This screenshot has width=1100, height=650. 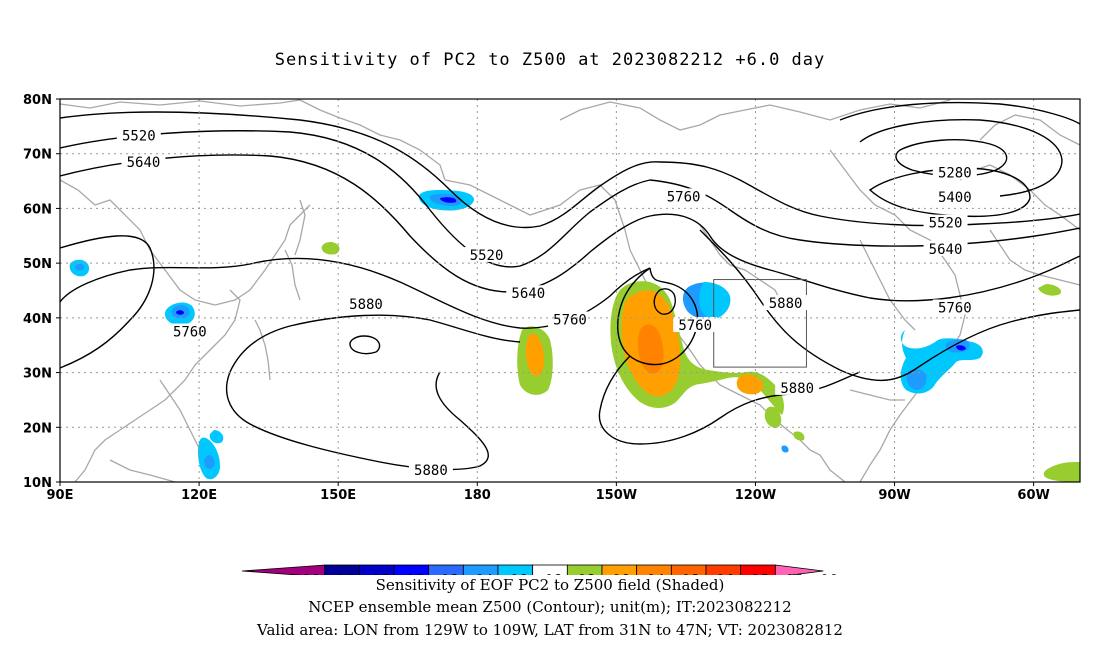 I want to click on lat-label: 70N, so click(x=37, y=155).